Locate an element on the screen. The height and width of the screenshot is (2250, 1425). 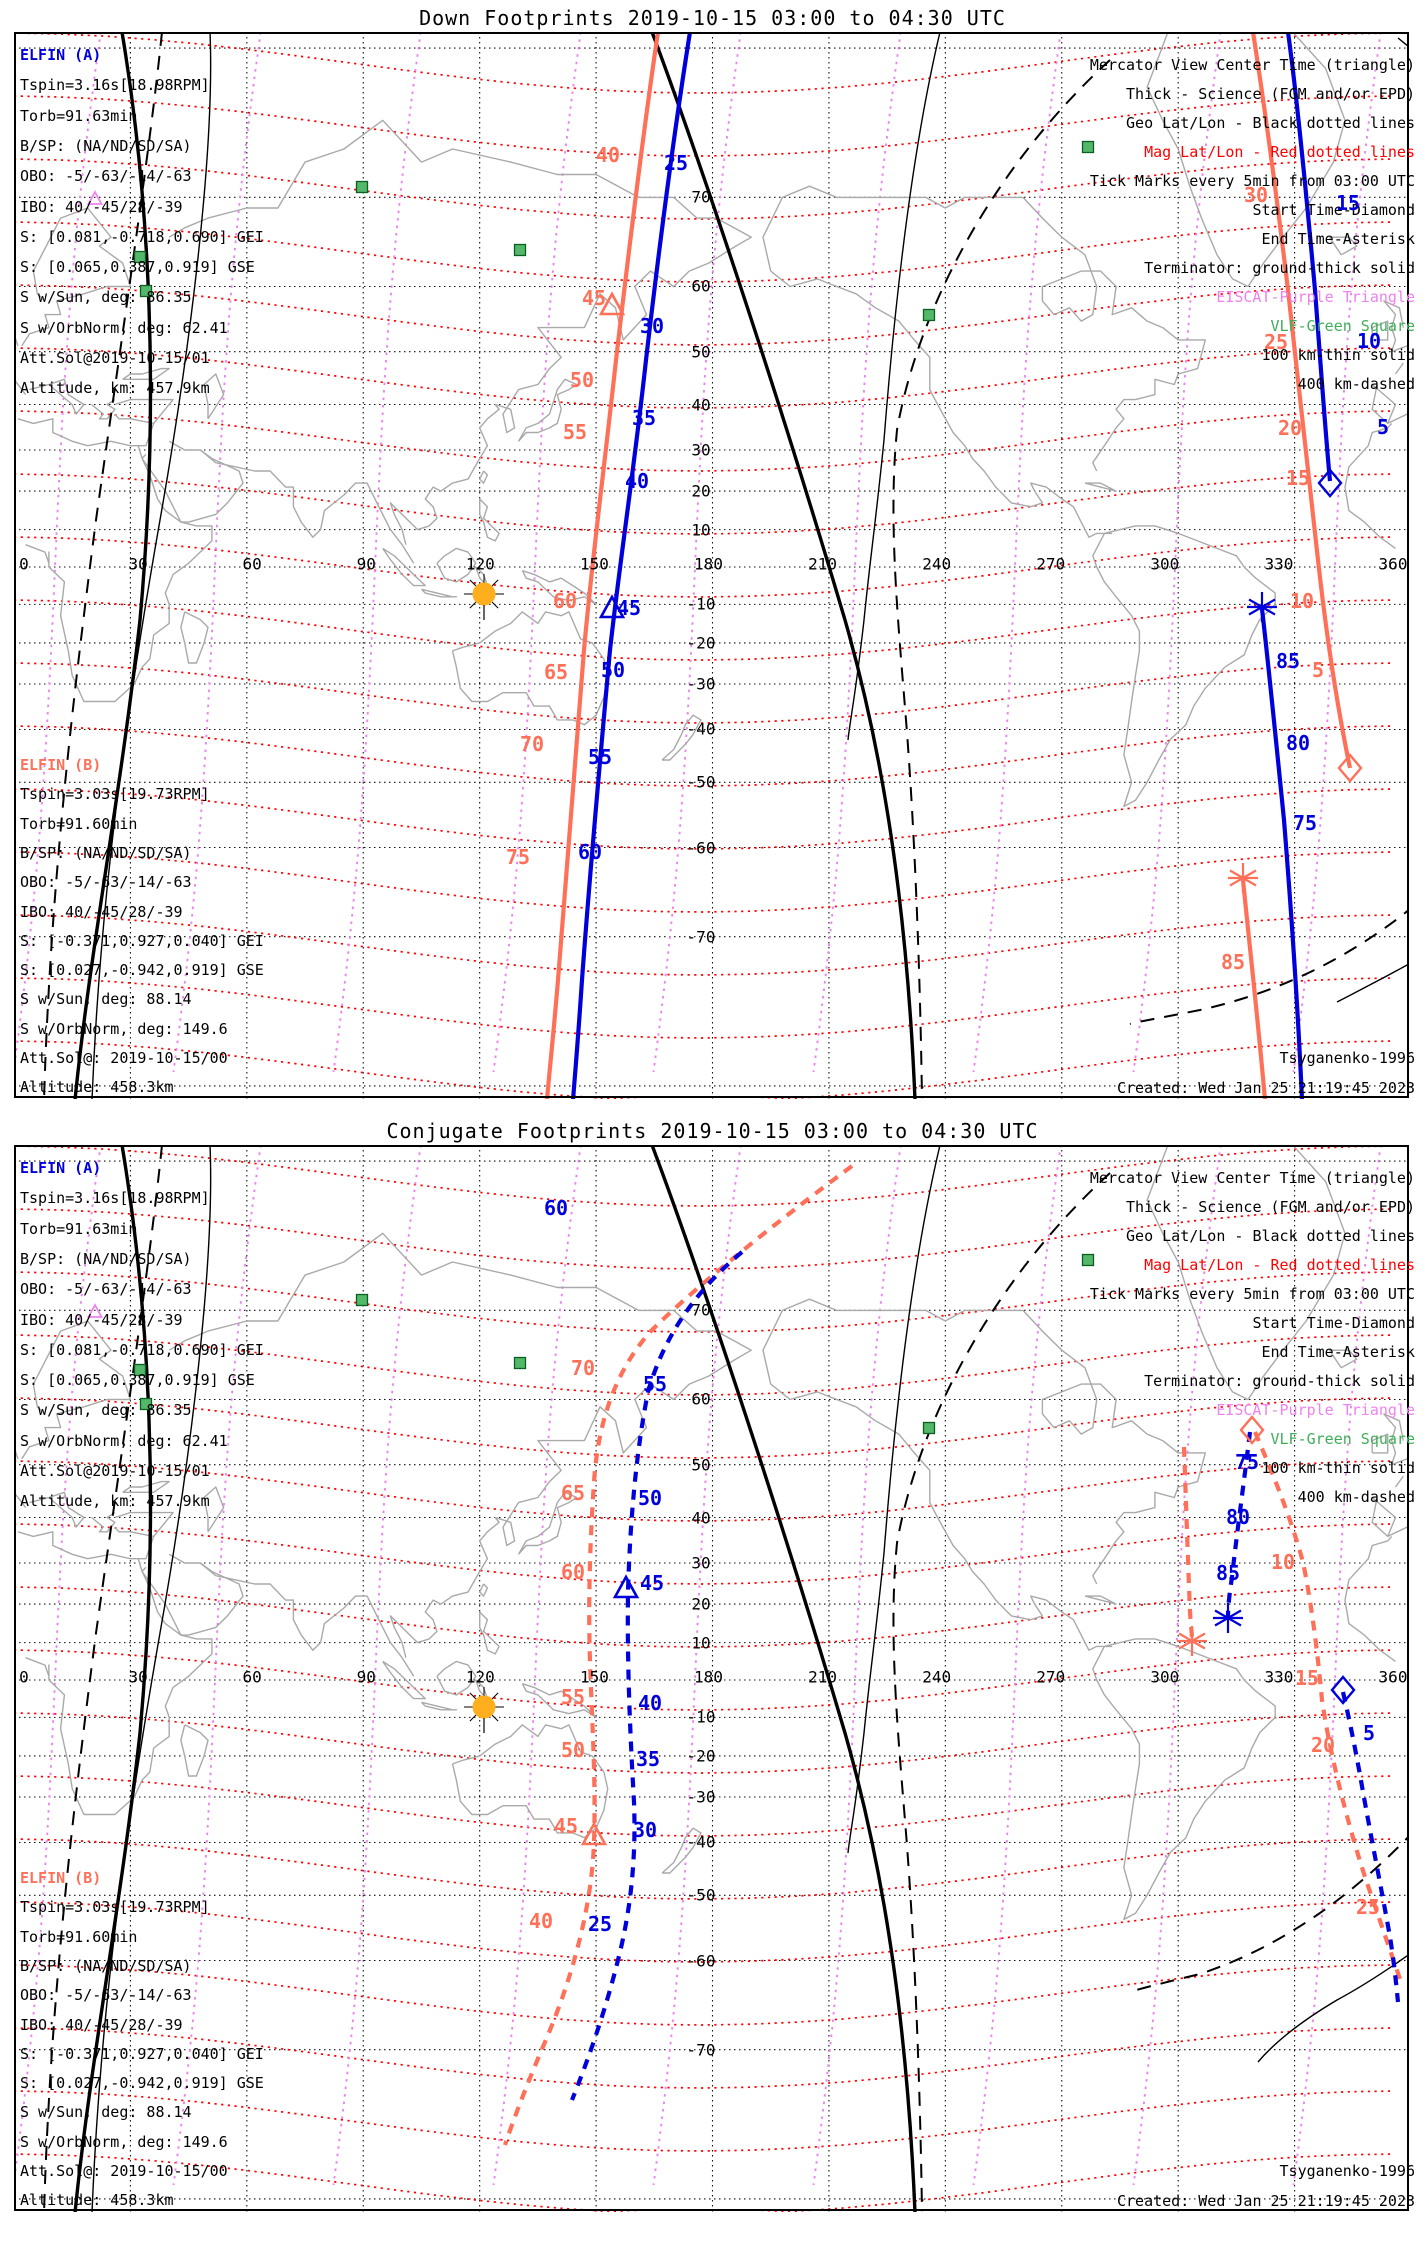
panel2-legend-line: EISCAT-Purple Triangle is located at coordinates (1315, 1410).